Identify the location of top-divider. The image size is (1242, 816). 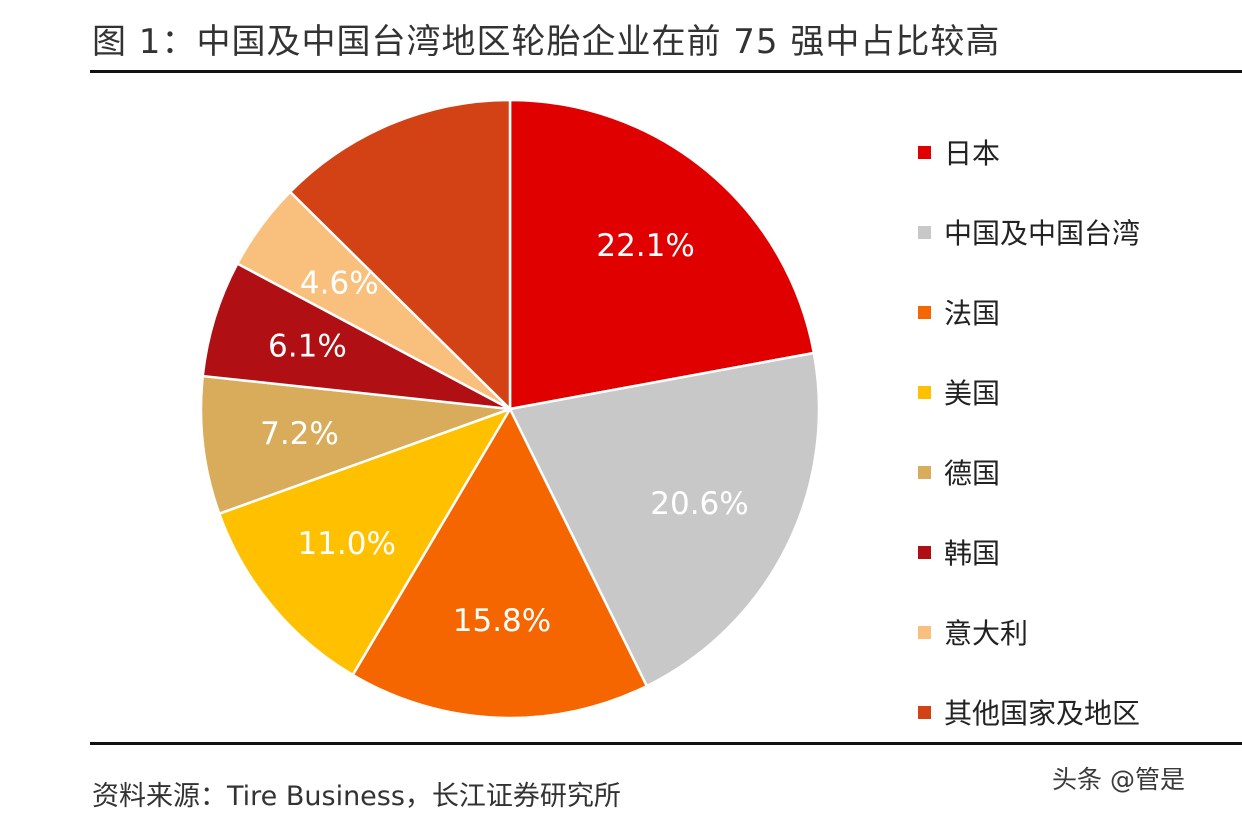
(666, 71).